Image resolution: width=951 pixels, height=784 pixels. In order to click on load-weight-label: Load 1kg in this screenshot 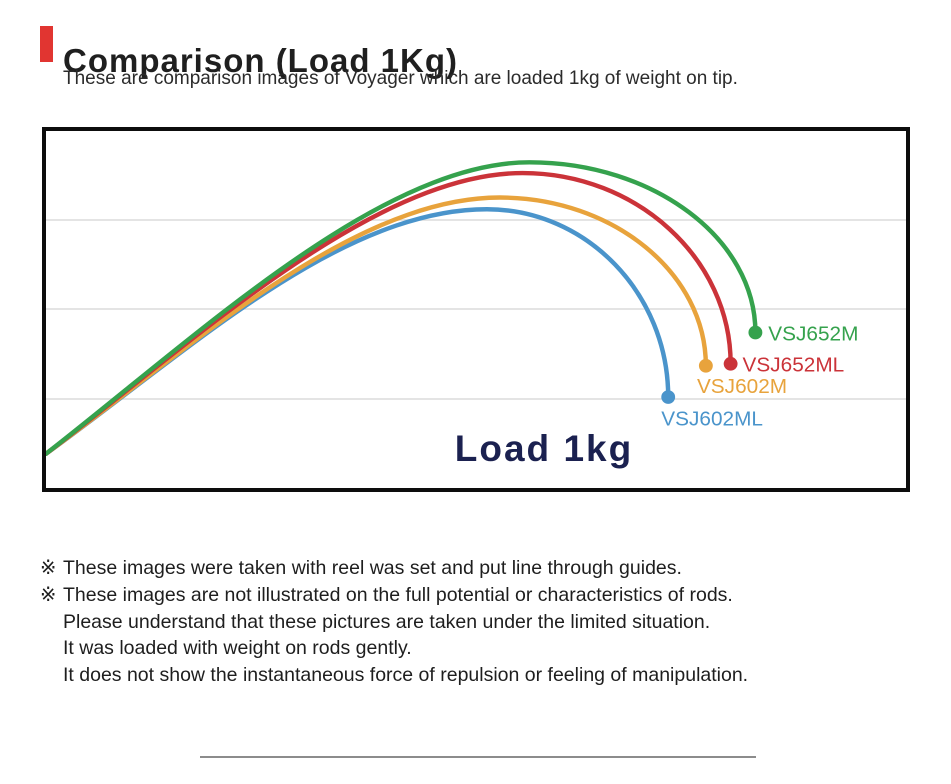, I will do `click(544, 448)`.